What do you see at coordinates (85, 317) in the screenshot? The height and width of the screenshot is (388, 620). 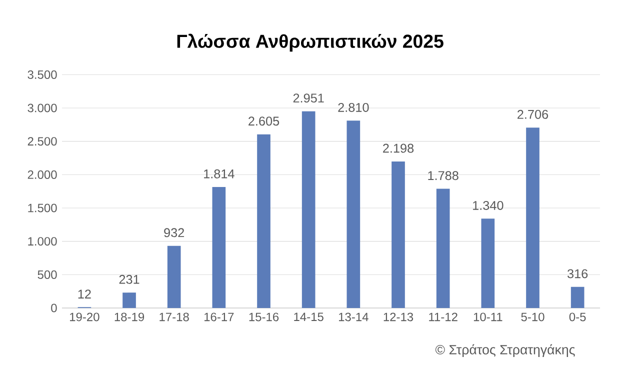 I see `x-tick-label: 19-20` at bounding box center [85, 317].